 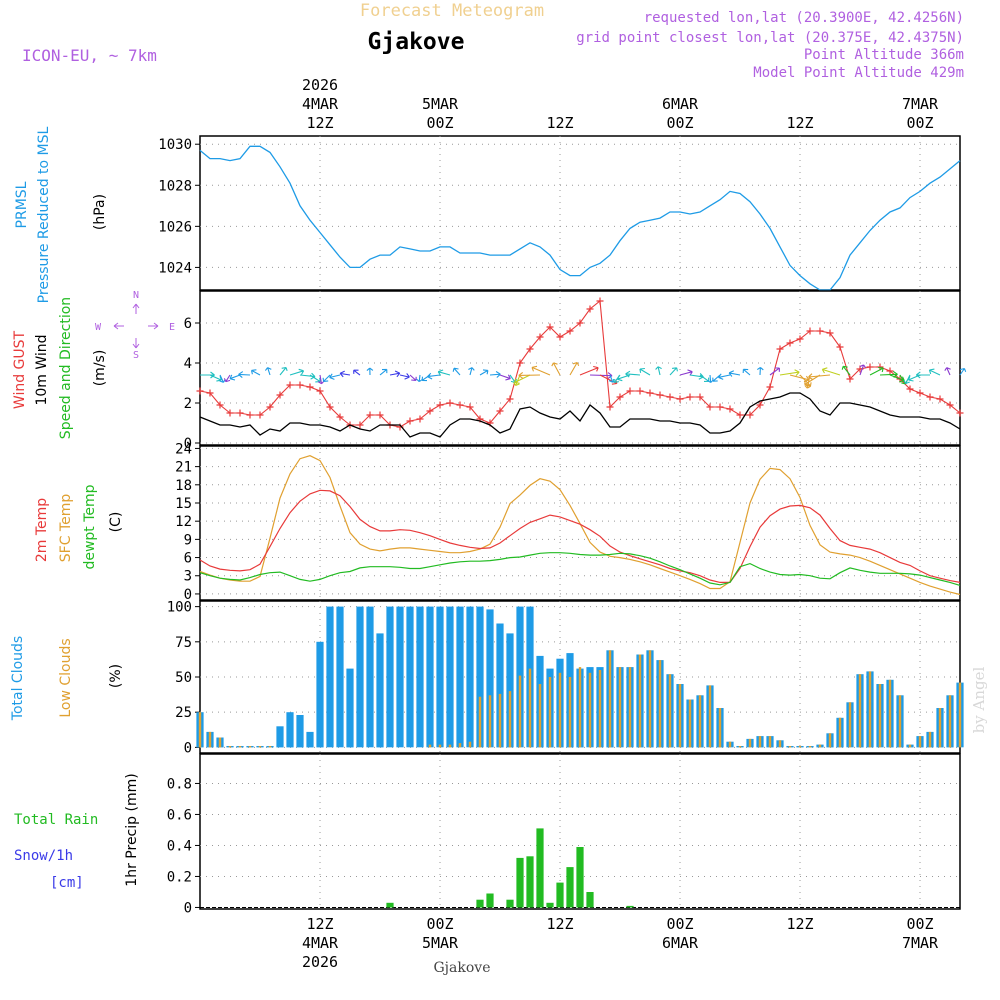 I want to click on wind-10m-label: 10m Wind, so click(x=42, y=369).